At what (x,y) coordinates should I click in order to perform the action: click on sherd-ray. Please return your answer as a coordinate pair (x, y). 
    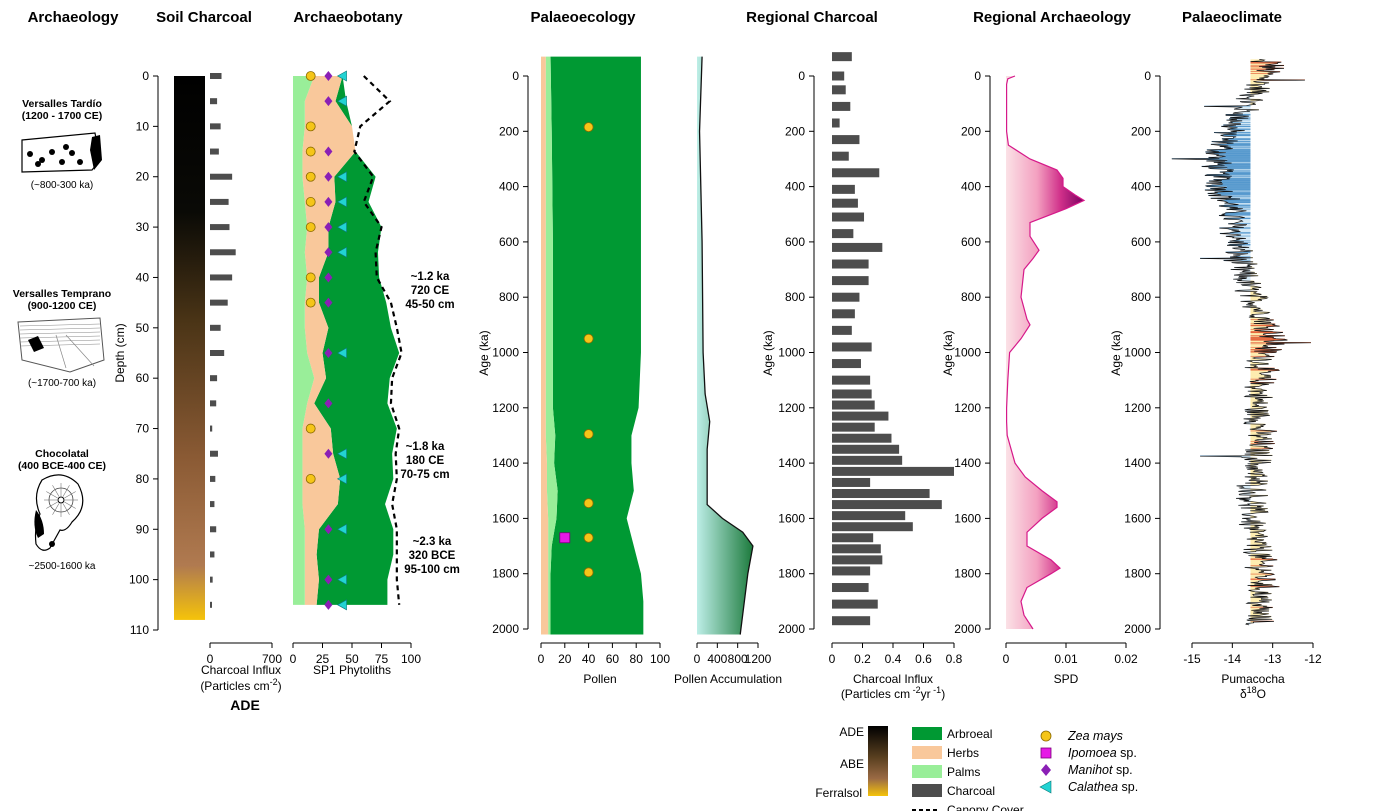
    Looking at the image, I should click on (56, 491).